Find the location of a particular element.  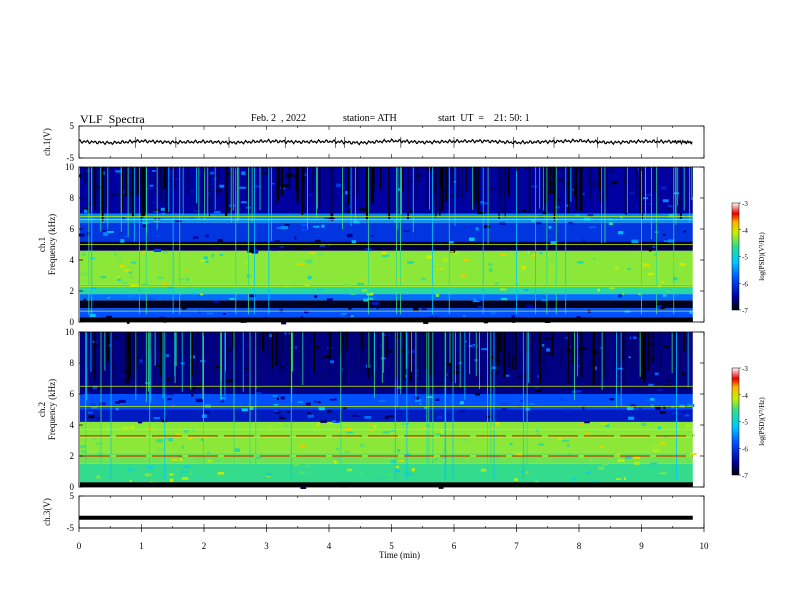

colorbar-tick-label: -4 is located at coordinates (745, 231).